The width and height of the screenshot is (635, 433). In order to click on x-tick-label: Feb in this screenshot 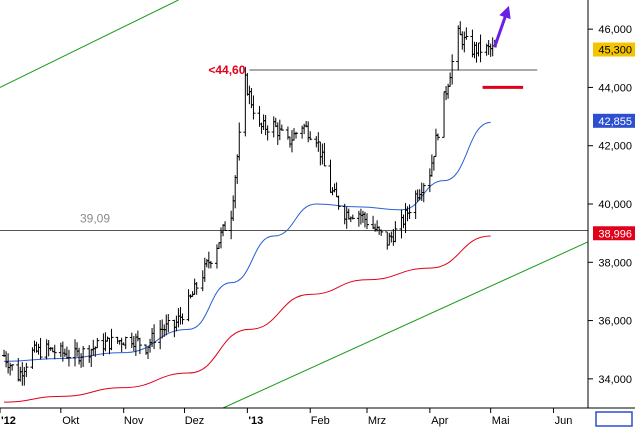, I will do `click(320, 421)`.